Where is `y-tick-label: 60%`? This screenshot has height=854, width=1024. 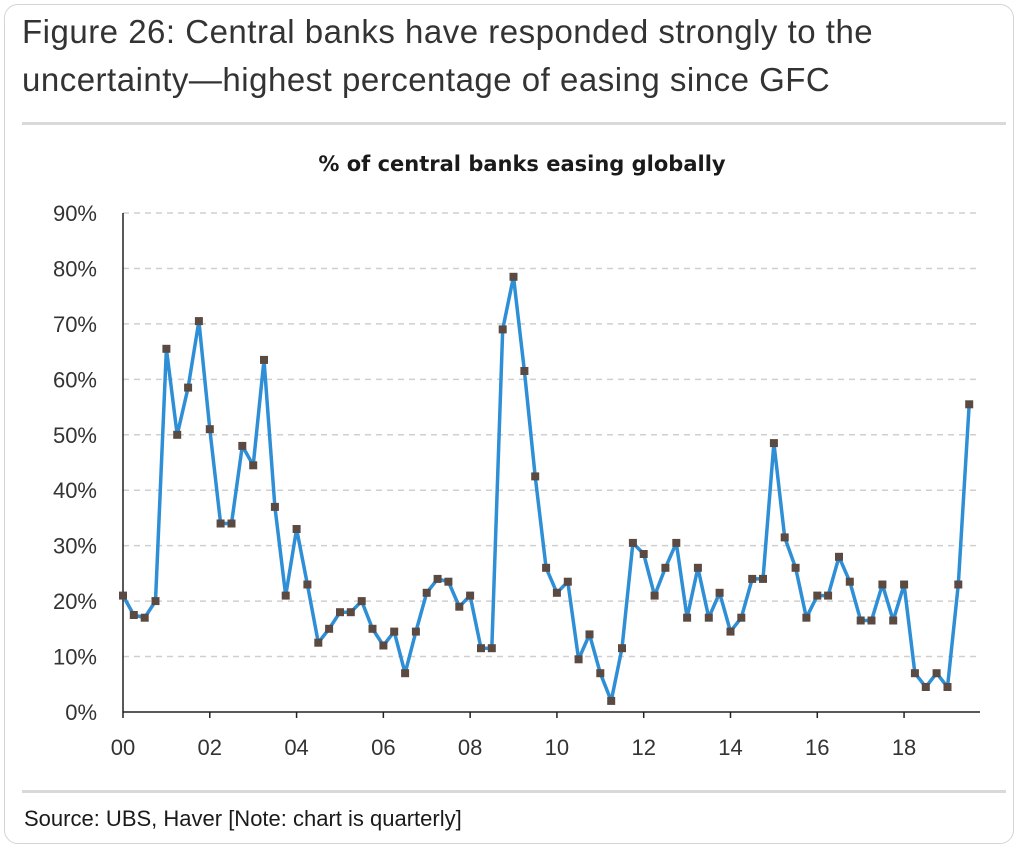
y-tick-label: 60% is located at coordinates (75, 379).